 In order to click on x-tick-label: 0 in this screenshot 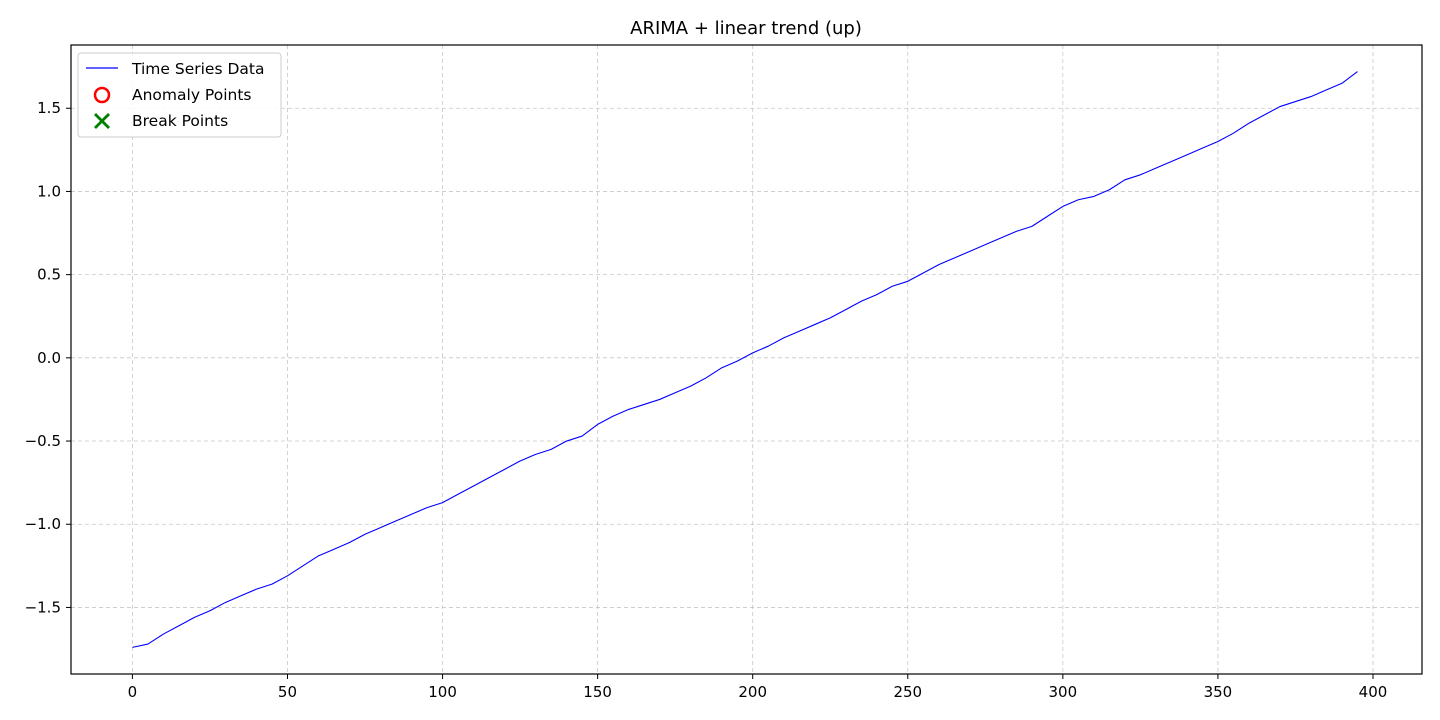, I will do `click(133, 692)`.